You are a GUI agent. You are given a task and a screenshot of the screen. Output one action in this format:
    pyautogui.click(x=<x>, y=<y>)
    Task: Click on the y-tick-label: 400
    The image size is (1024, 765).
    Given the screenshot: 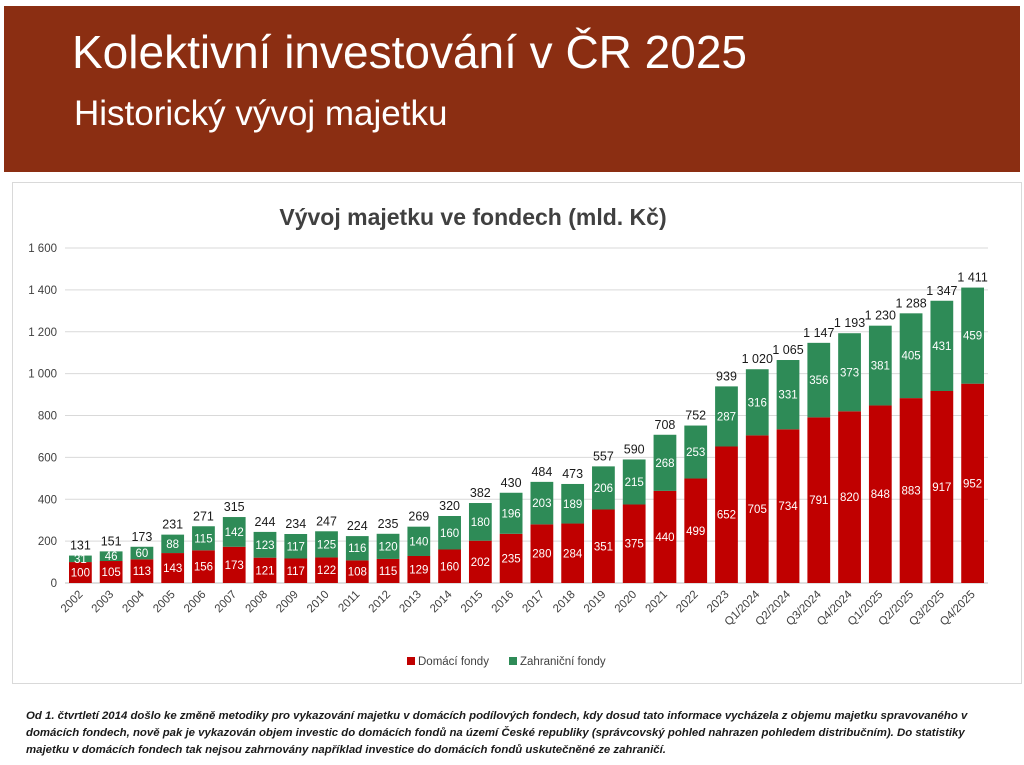 What is the action you would take?
    pyautogui.click(x=47, y=500)
    